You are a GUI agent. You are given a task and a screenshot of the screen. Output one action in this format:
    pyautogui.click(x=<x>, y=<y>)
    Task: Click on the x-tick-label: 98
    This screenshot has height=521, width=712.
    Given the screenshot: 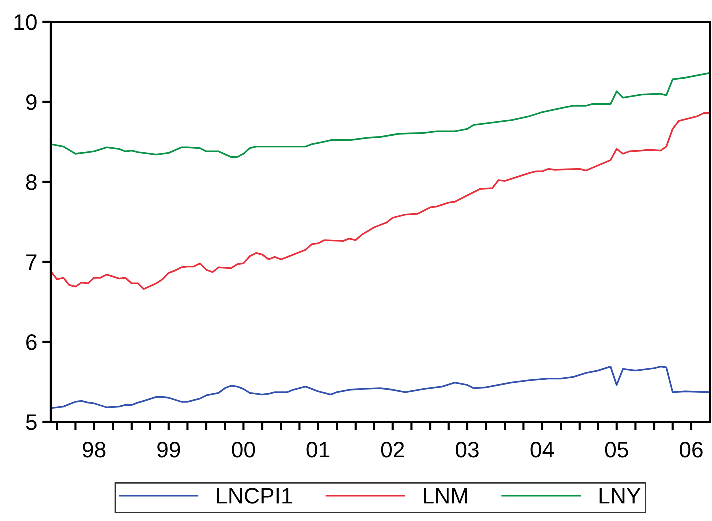 What is the action you would take?
    pyautogui.click(x=94, y=450)
    